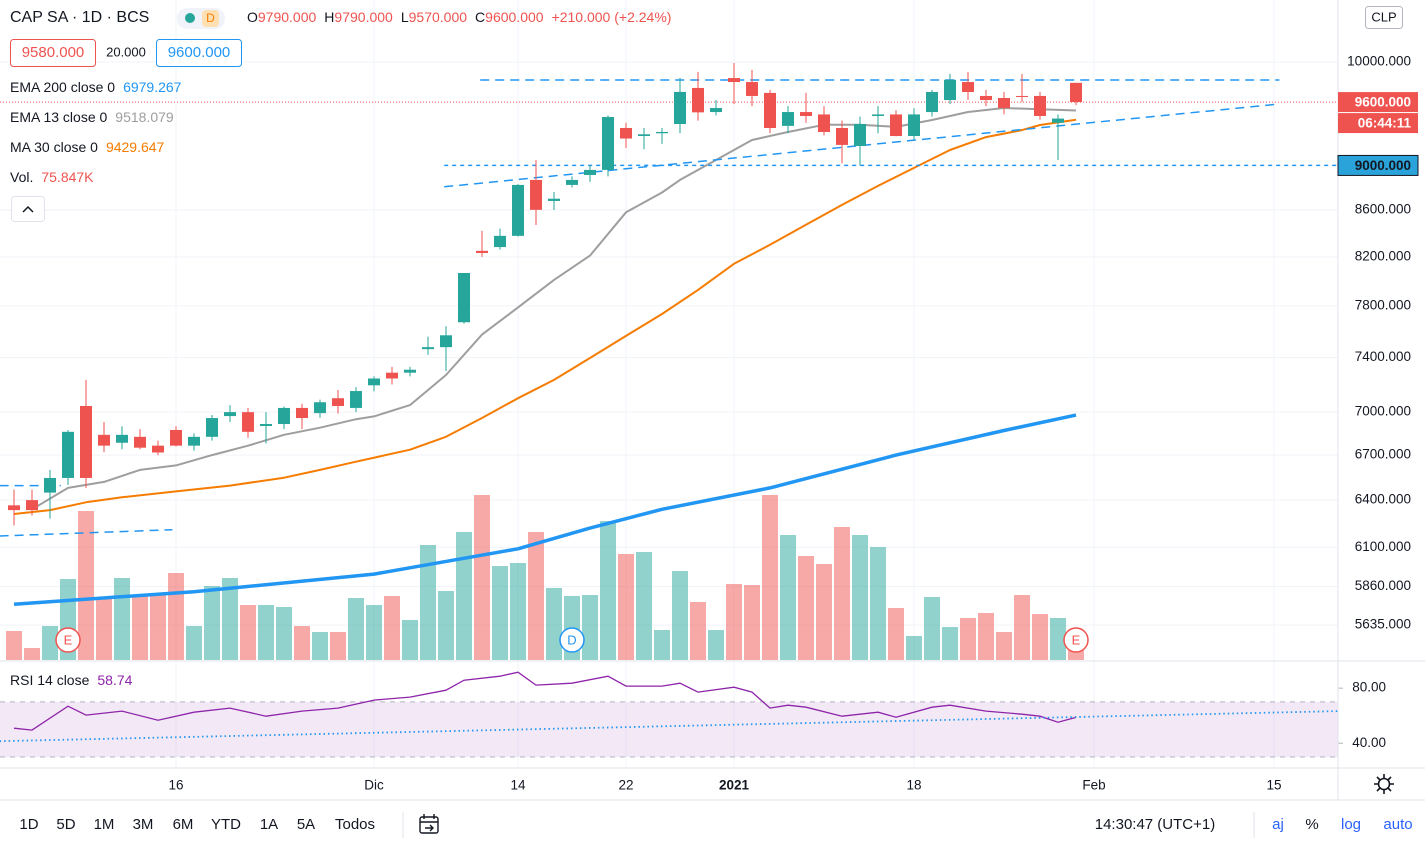 Image resolution: width=1425 pixels, height=842 pixels. I want to click on range-button: YTD, so click(226, 824).